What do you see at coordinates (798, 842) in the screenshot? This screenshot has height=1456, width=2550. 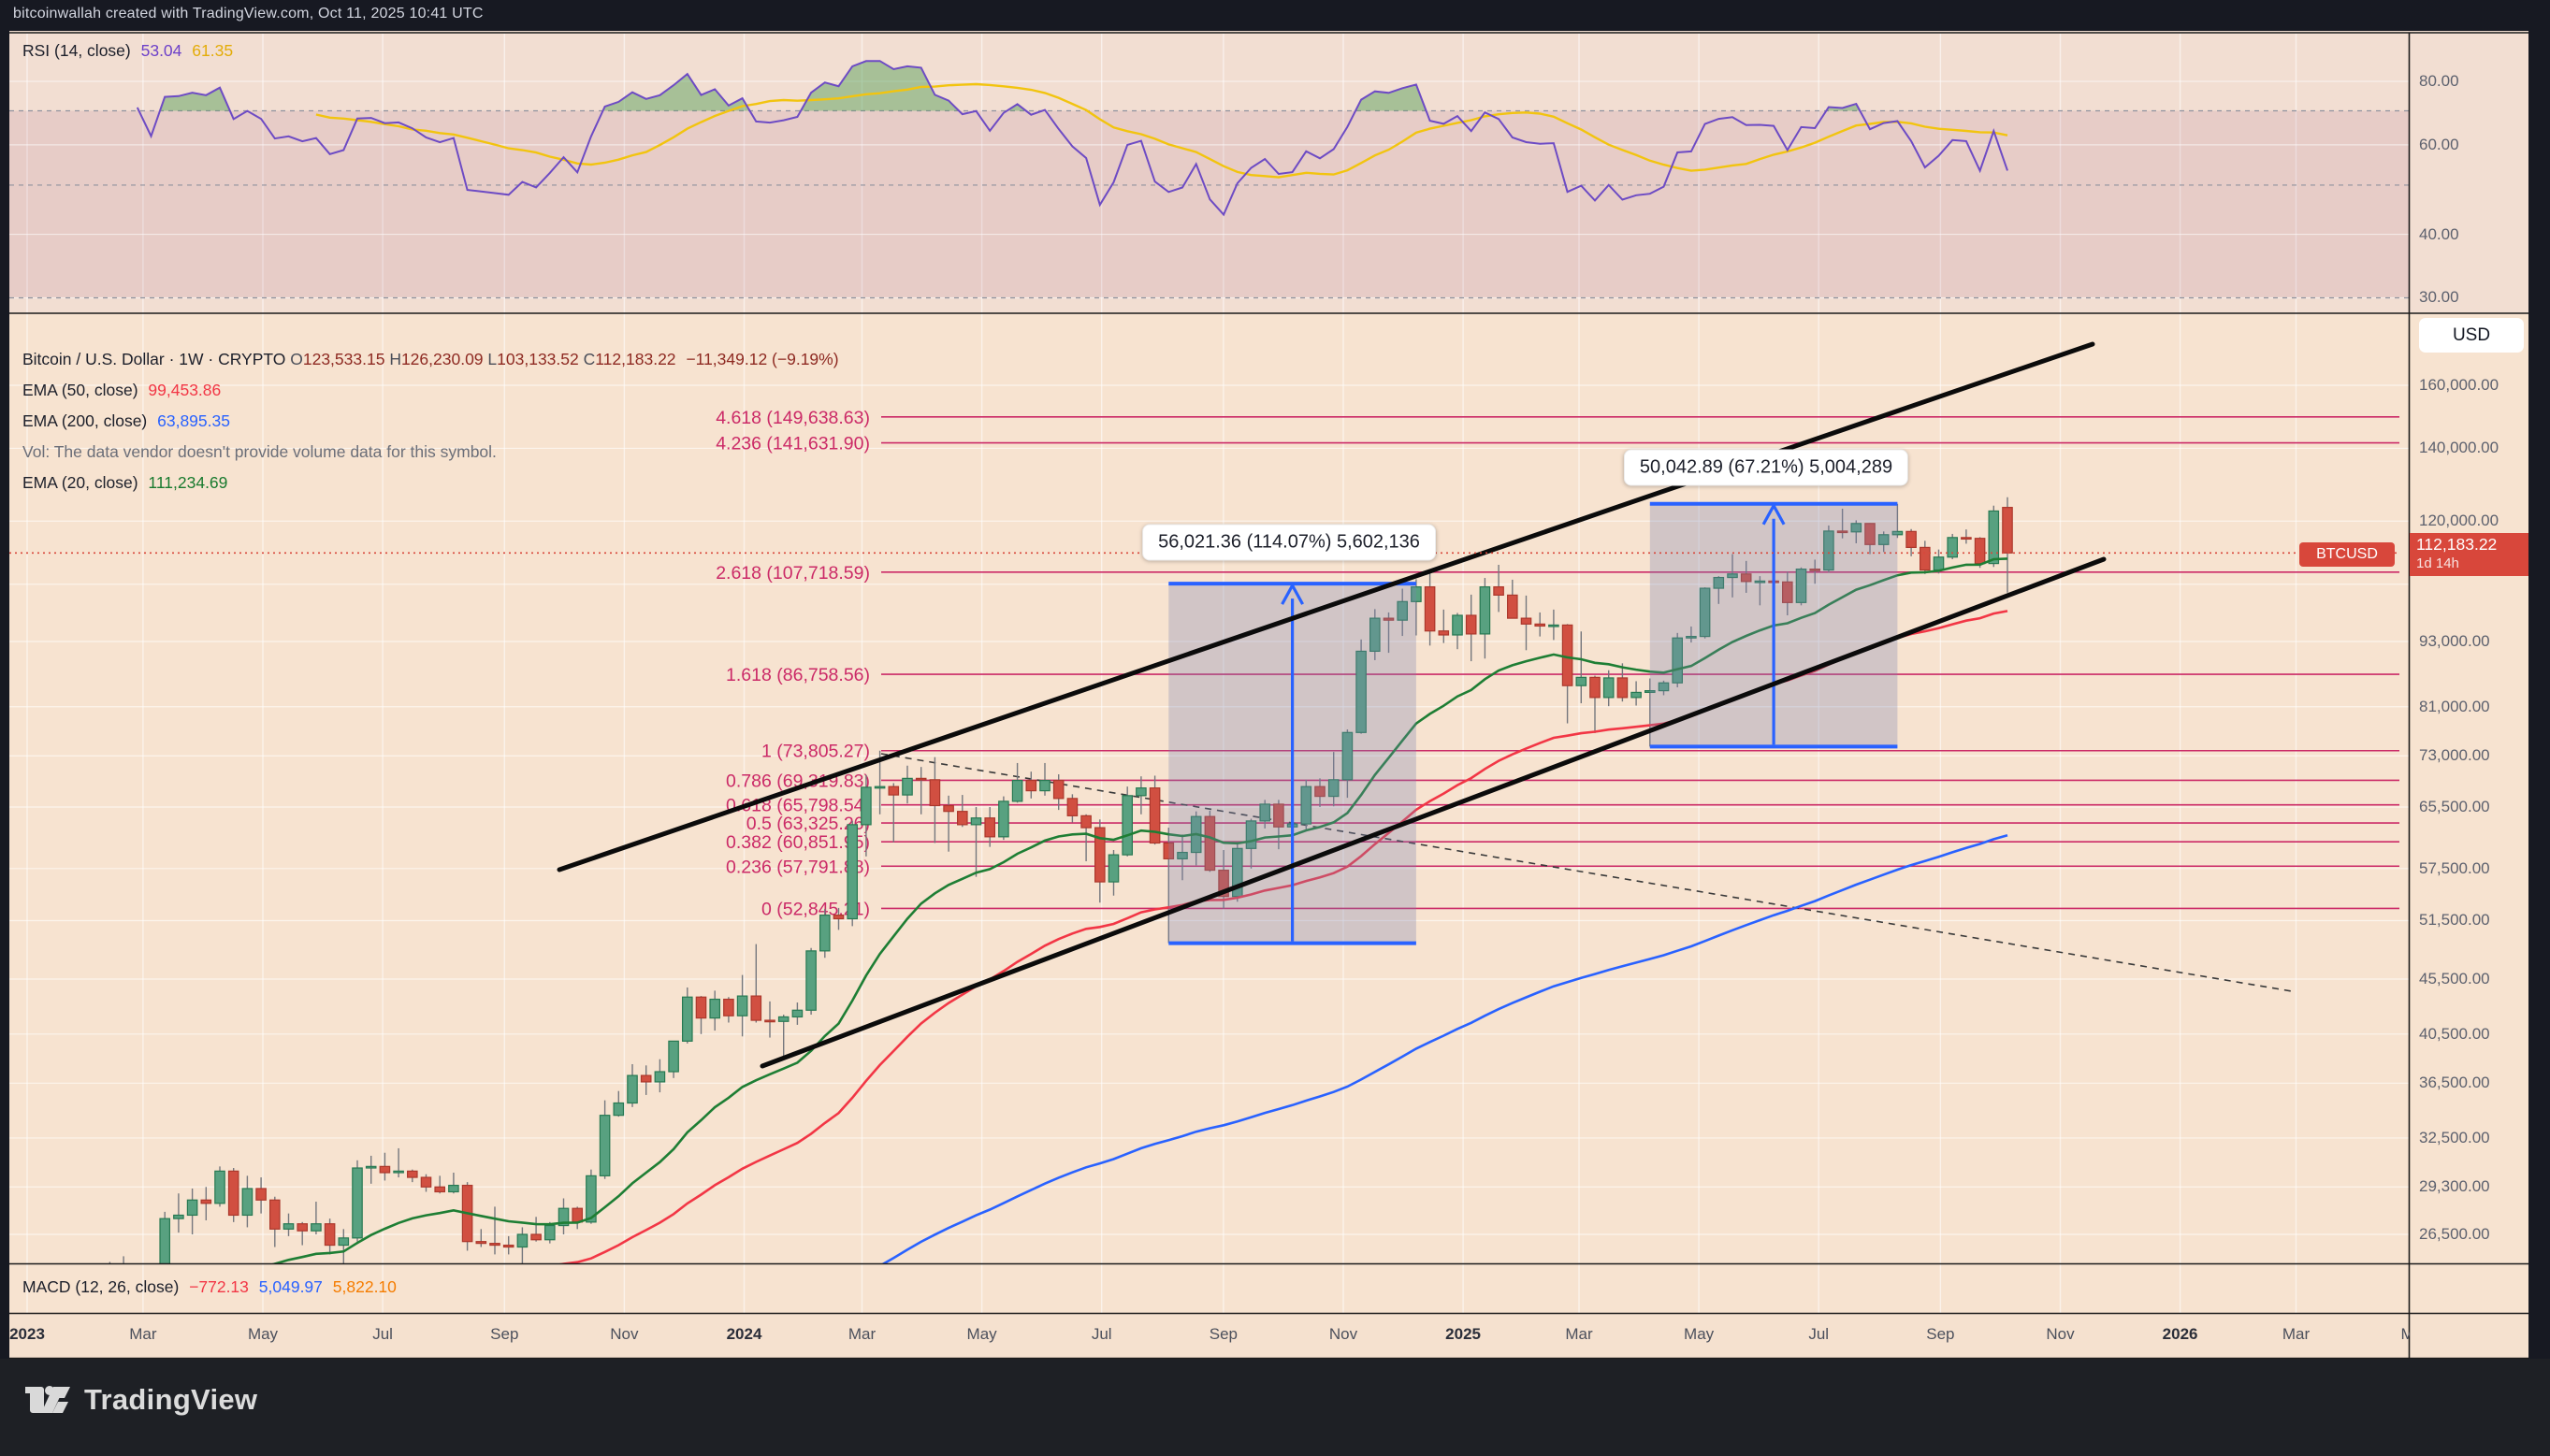 I see `fib-level-label: 0.382 (60,851.95)` at bounding box center [798, 842].